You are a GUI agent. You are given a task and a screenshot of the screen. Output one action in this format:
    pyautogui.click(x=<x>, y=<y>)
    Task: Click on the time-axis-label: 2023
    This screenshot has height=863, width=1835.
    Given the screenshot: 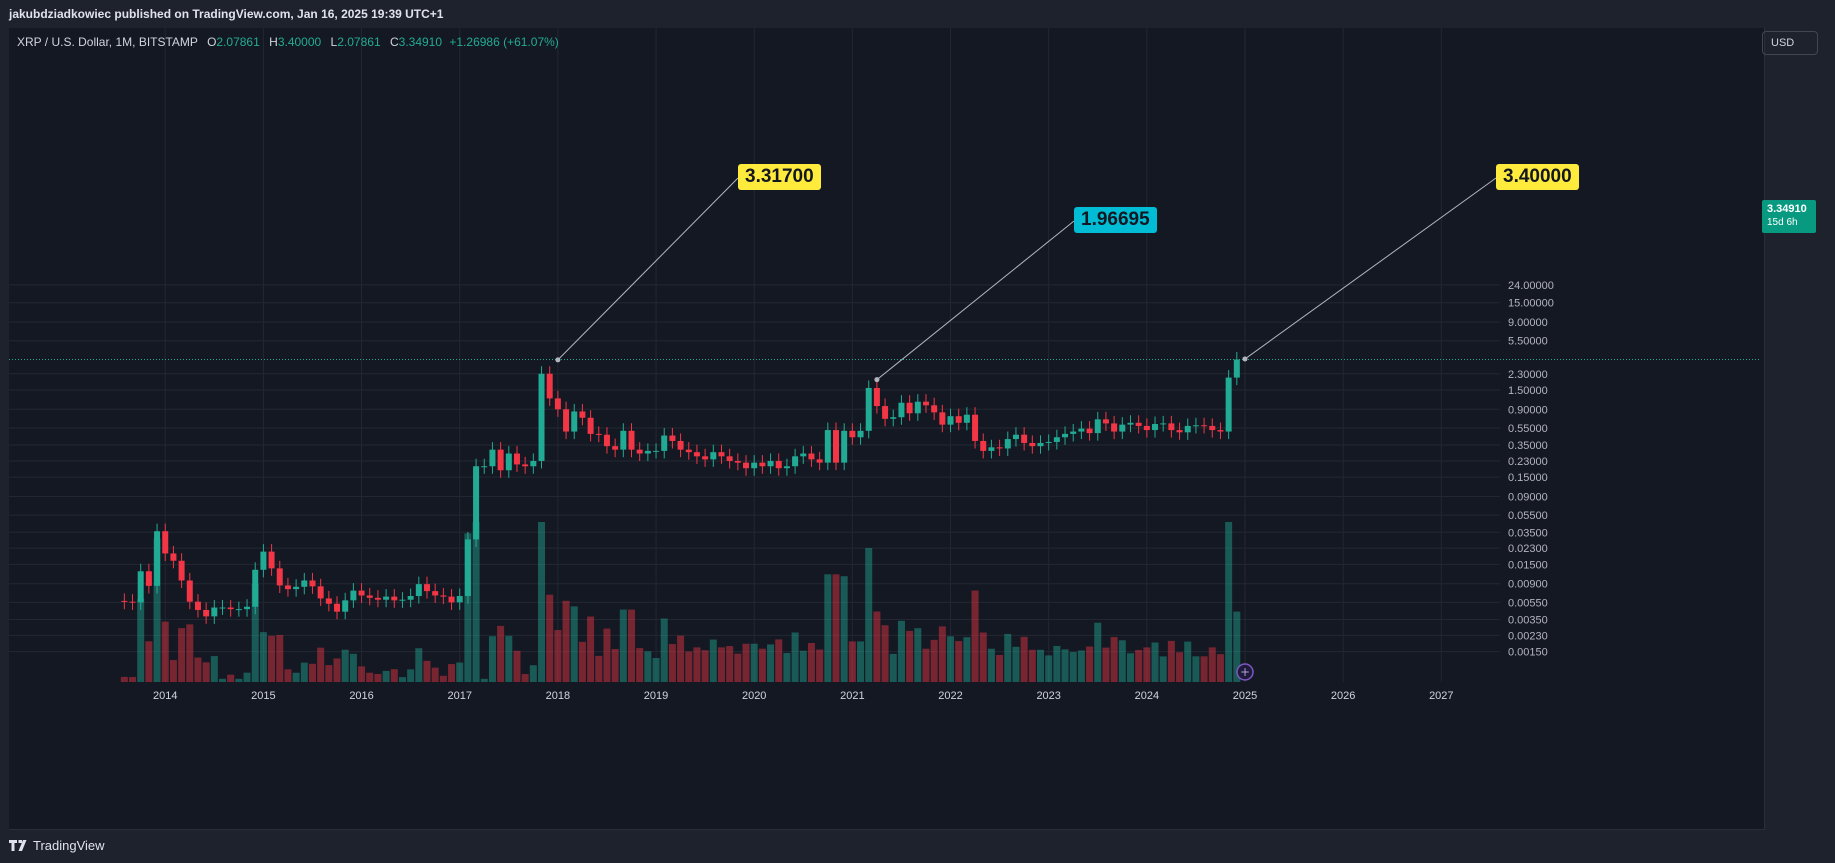 What is the action you would take?
    pyautogui.click(x=1048, y=696)
    